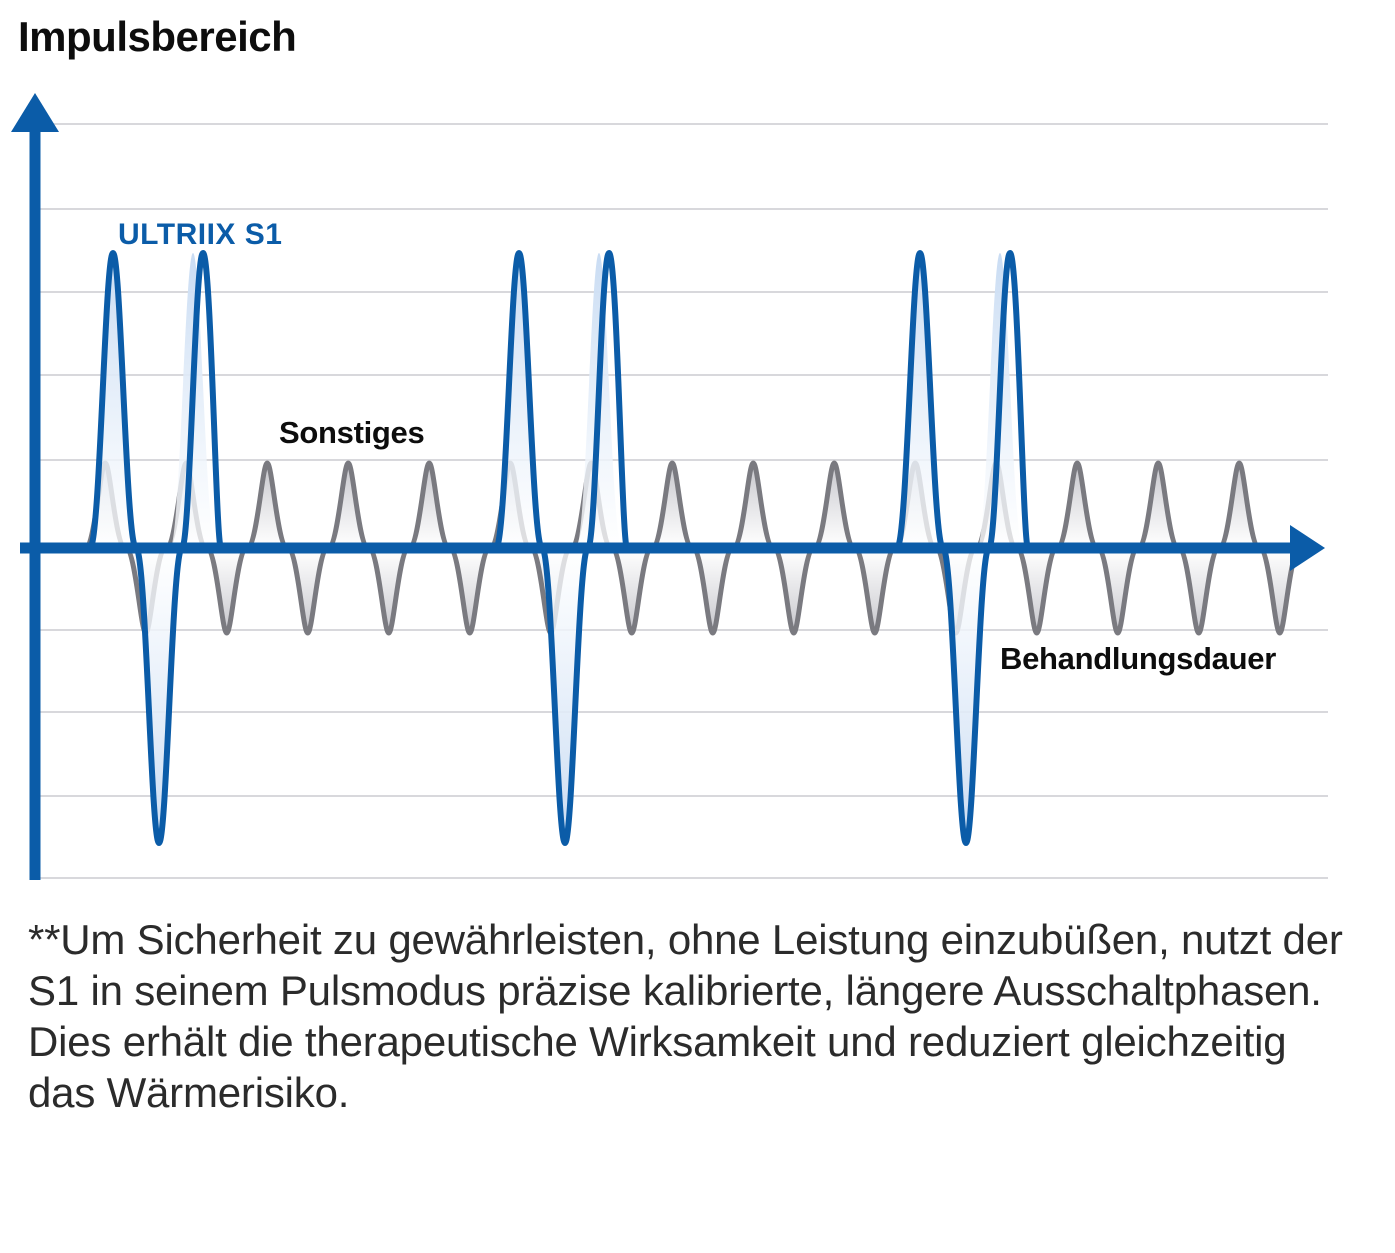 This screenshot has width=1395, height=1253. I want to click on y-axis-arrowhead, so click(35, 112).